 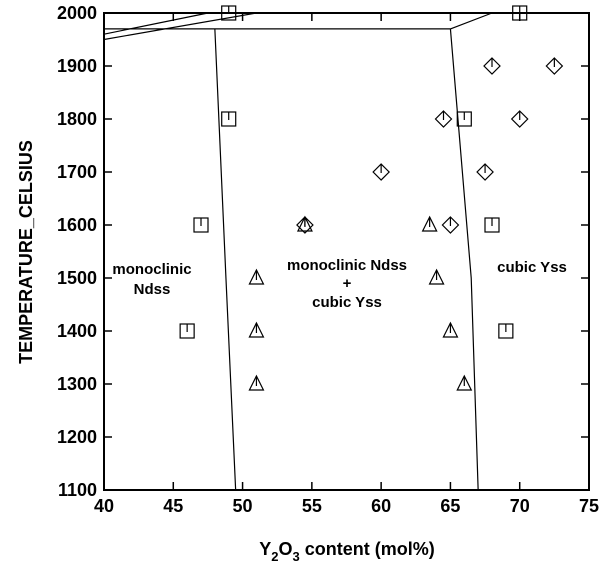 What do you see at coordinates (104, 506) in the screenshot?
I see `x-tick-label: 40` at bounding box center [104, 506].